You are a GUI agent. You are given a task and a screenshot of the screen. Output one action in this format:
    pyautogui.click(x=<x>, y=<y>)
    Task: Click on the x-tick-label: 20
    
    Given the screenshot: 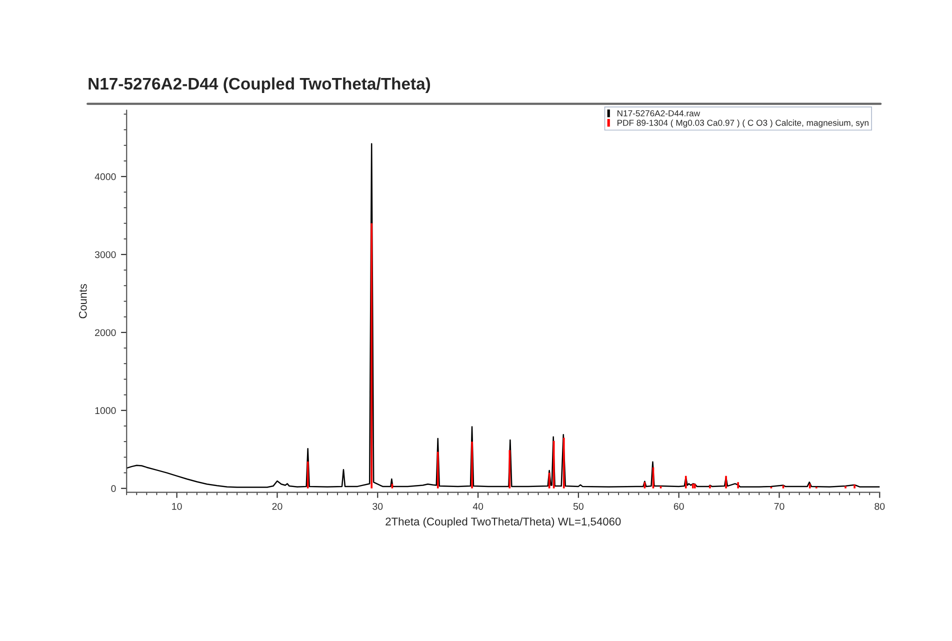 What is the action you would take?
    pyautogui.click(x=277, y=506)
    